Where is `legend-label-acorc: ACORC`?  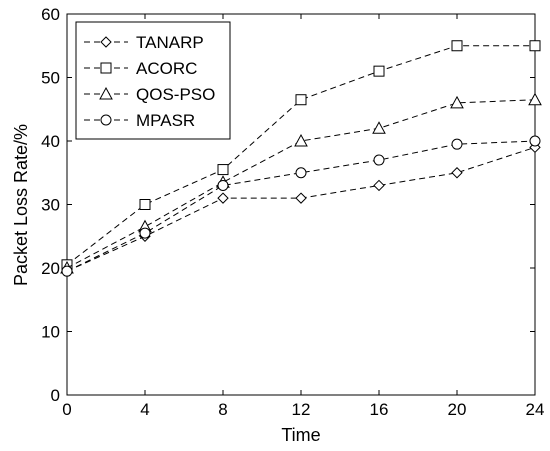 legend-label-acorc: ACORC is located at coordinates (166, 68).